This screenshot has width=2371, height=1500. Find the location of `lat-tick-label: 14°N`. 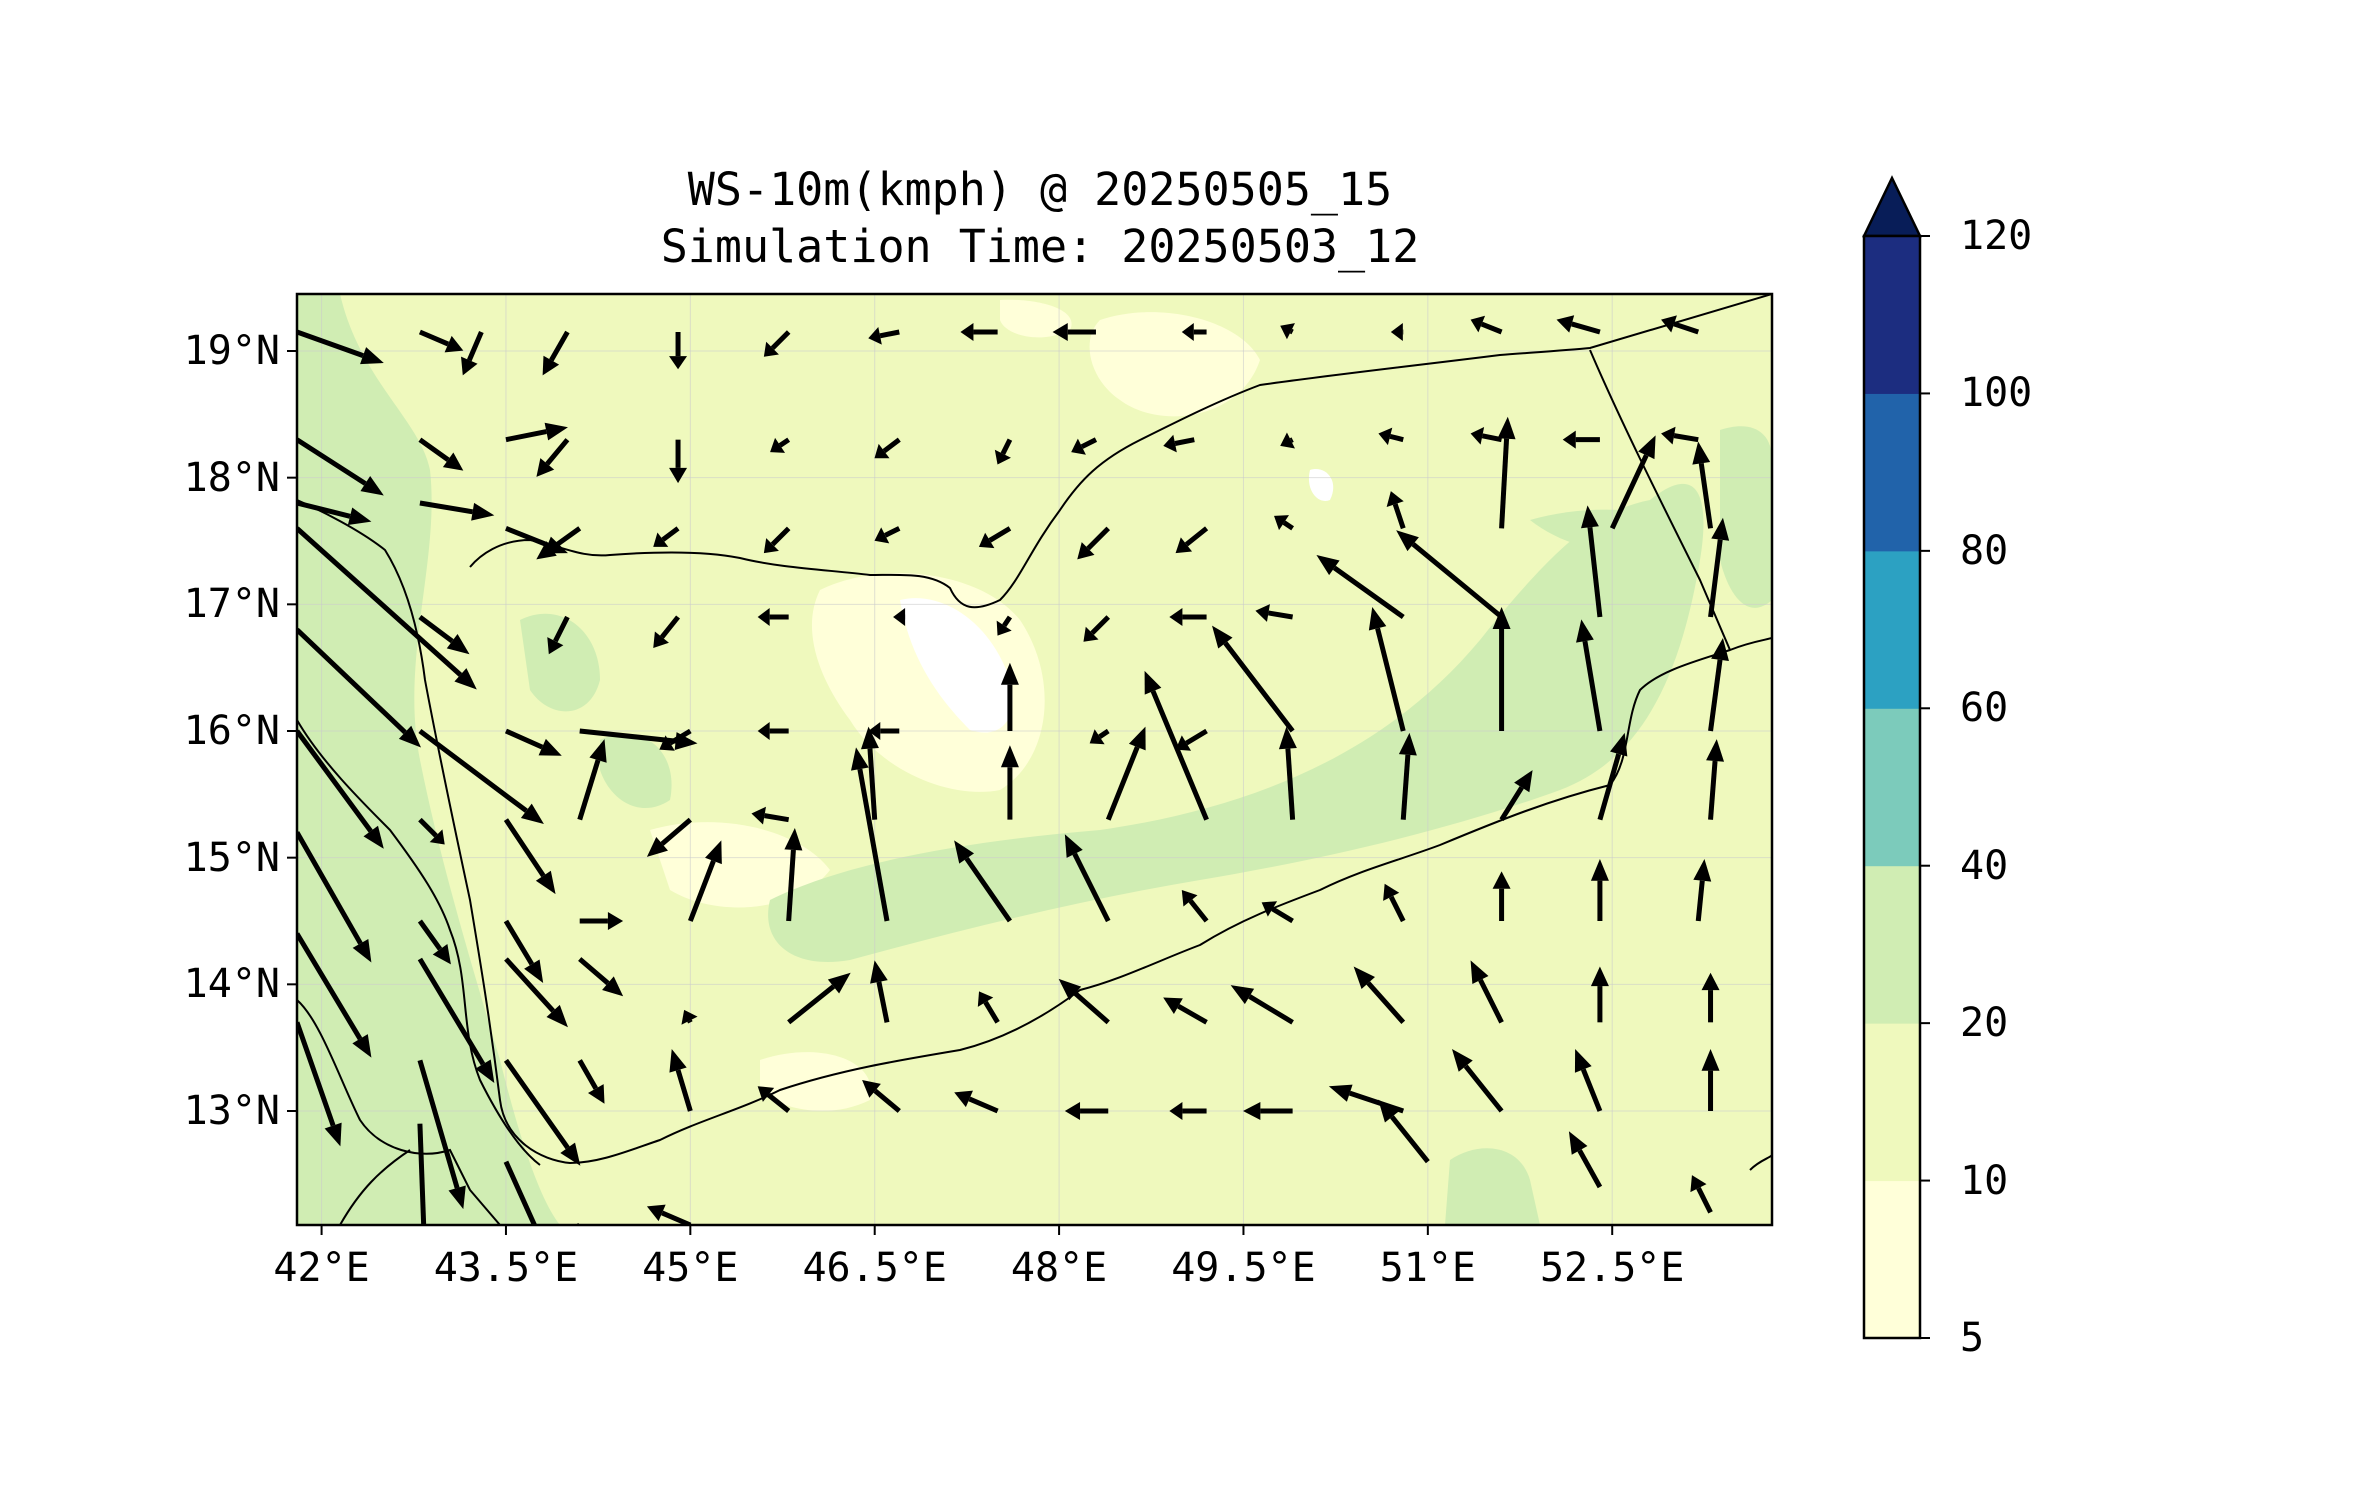

lat-tick-label: 14°N is located at coordinates (231, 984).